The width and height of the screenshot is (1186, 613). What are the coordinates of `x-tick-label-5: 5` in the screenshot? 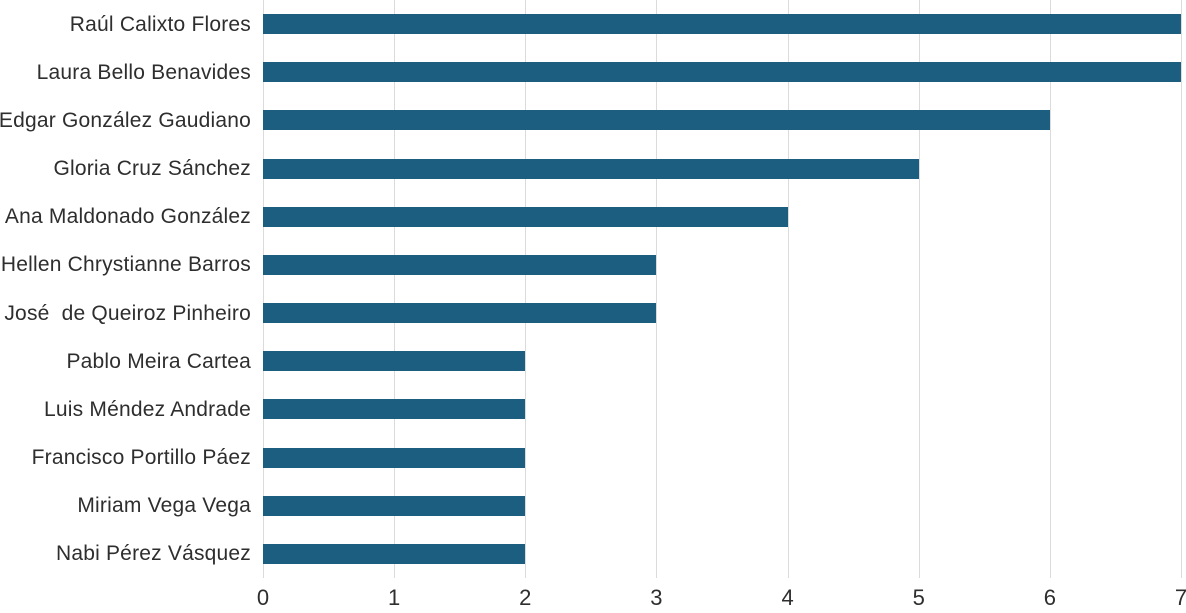 It's located at (918, 597).